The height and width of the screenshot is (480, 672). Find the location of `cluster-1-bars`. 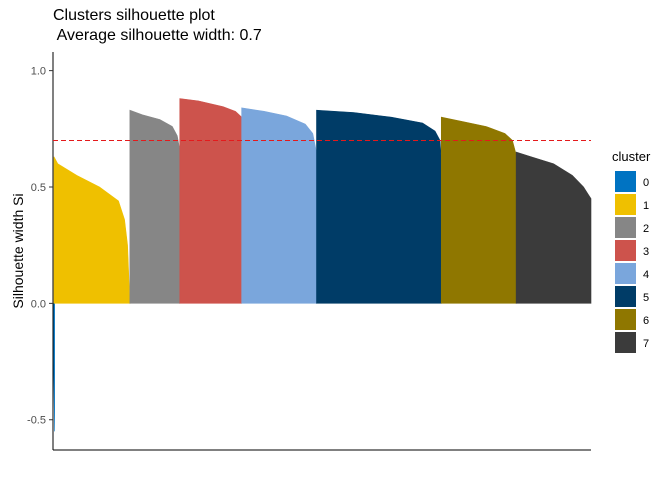

cluster-1-bars is located at coordinates (92, 230).